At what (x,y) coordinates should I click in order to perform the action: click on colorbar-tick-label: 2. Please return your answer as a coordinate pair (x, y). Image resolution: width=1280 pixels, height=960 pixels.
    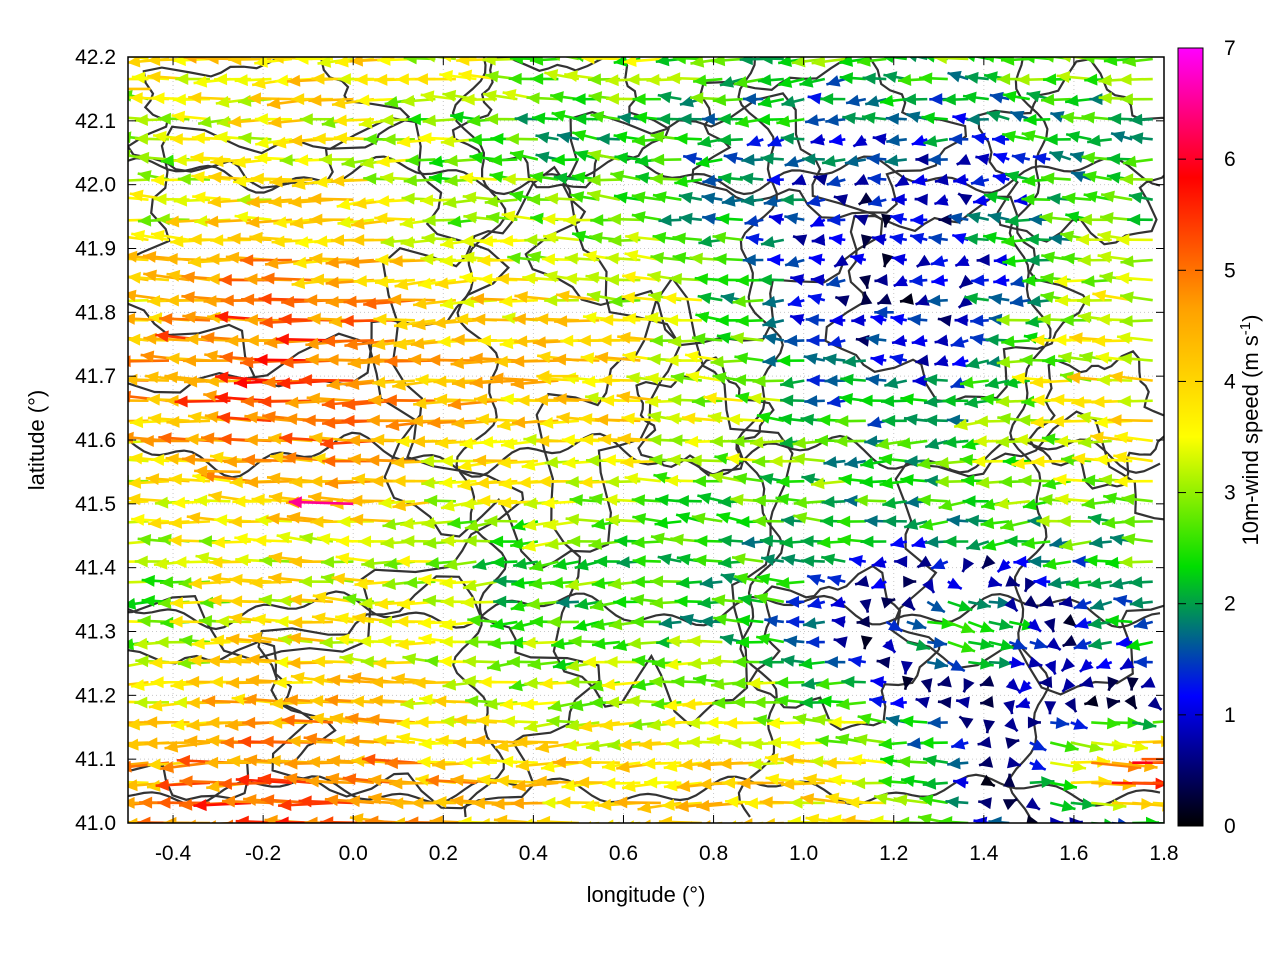
    Looking at the image, I should click on (1230, 604).